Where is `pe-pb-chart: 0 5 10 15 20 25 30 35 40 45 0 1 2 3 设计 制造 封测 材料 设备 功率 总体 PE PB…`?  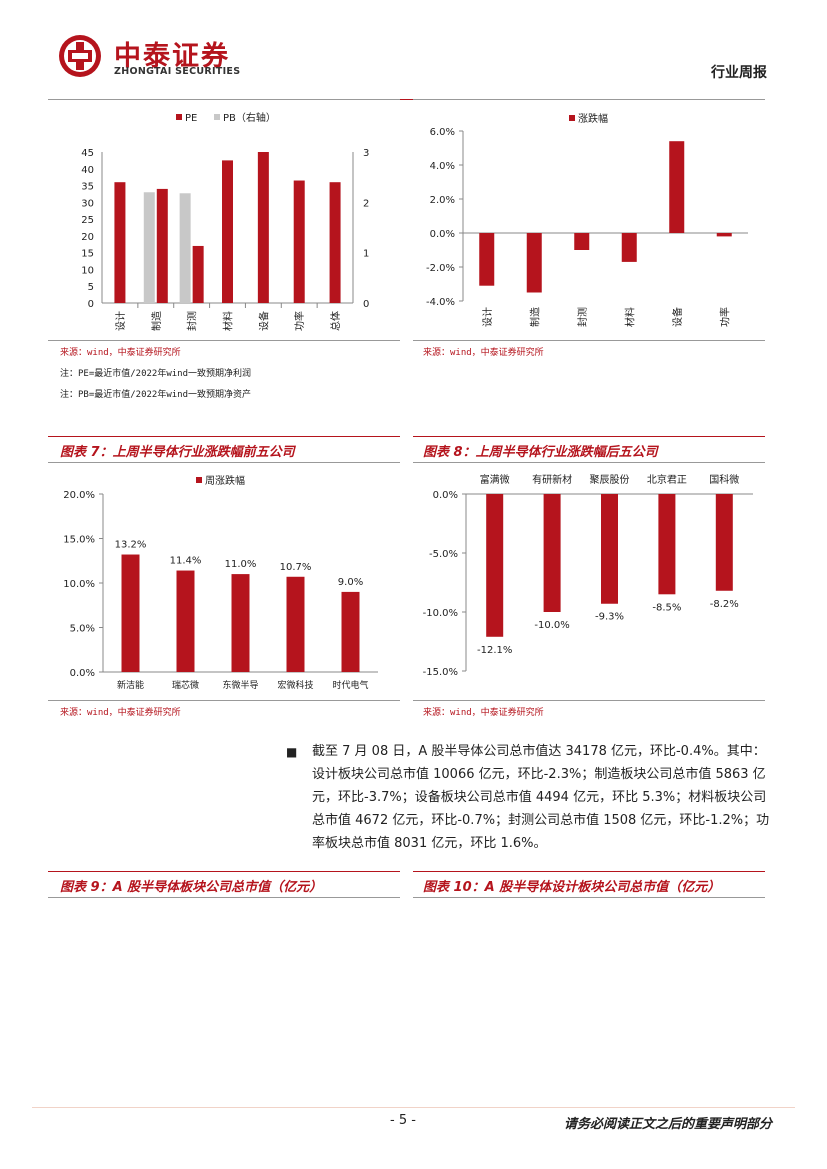
pe-pb-chart: 0 5 10 15 20 25 30 35 40 45 0 1 2 3 设计 制造 封测 材料 设备 功率 总体 PE PB… is located at coordinates (225, 221).